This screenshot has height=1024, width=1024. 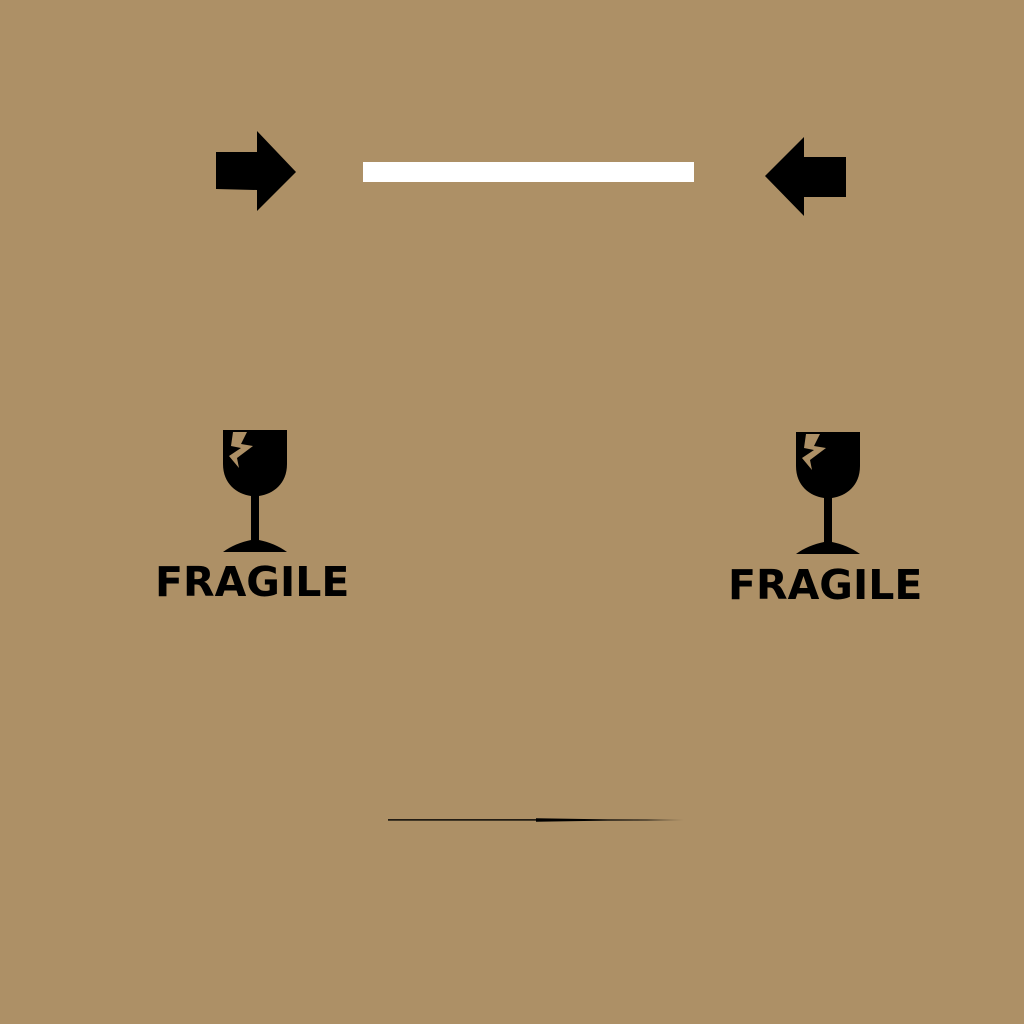 I want to click on arrow-right-icon, so click(x=256, y=171).